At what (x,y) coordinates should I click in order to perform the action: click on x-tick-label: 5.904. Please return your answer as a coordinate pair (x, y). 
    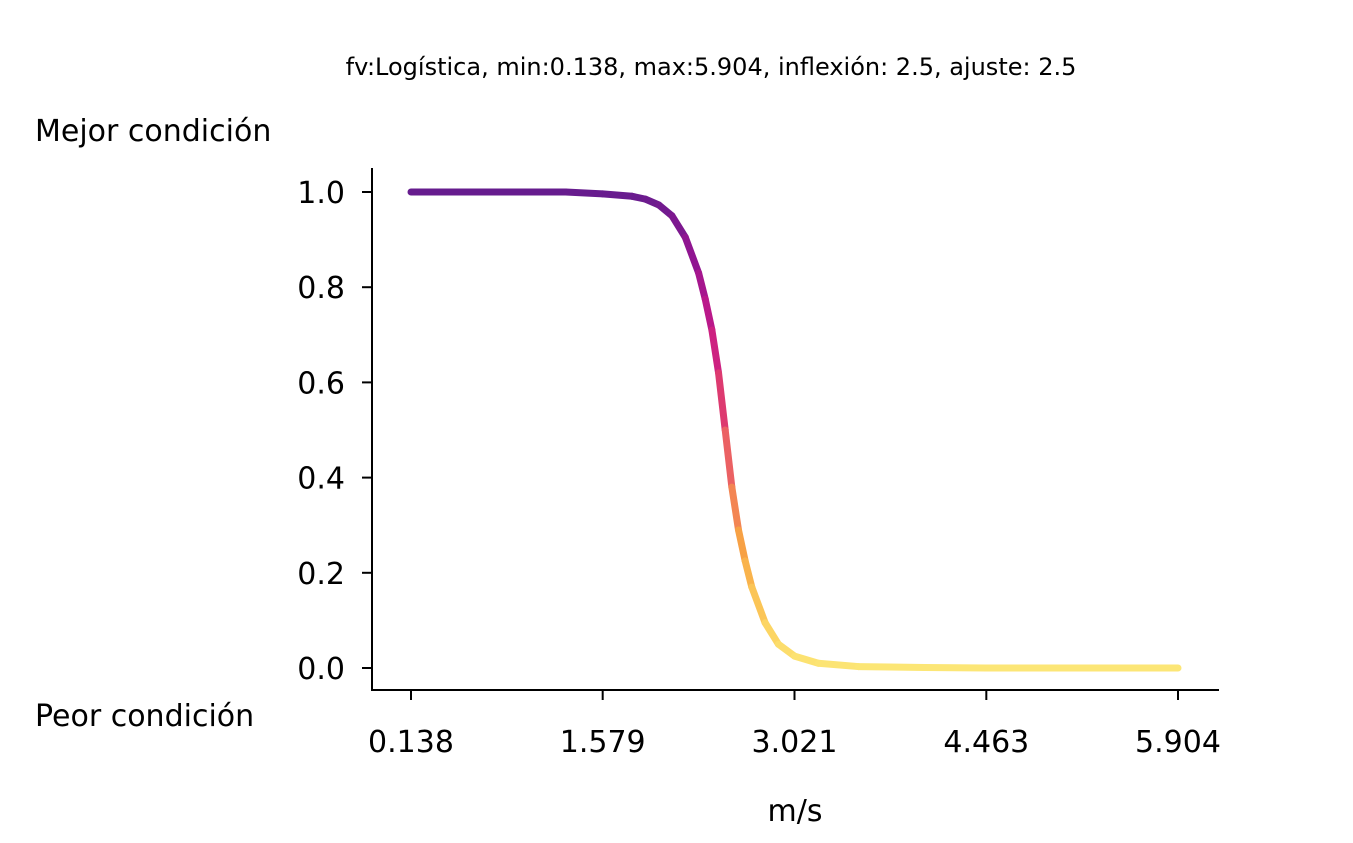
    Looking at the image, I should click on (1178, 742).